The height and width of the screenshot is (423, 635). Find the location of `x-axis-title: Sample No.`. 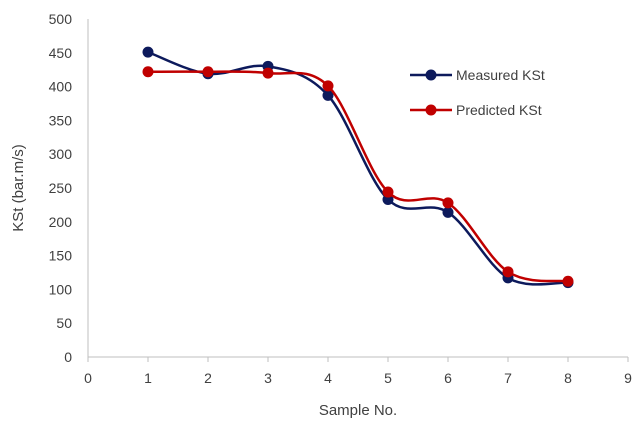

x-axis-title: Sample No. is located at coordinates (358, 410).